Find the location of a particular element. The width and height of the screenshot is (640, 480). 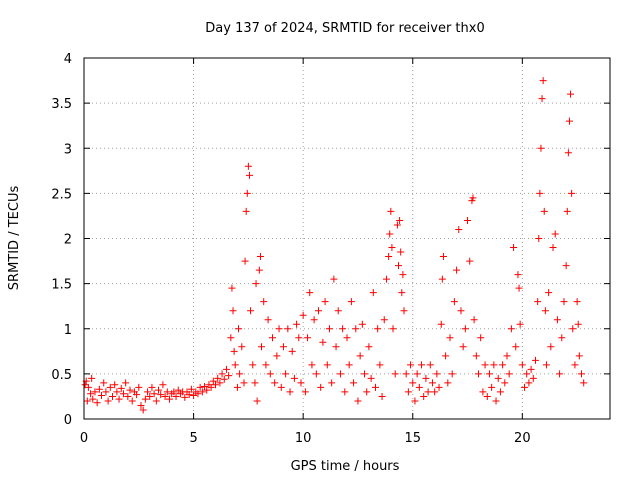

y-tick-label: 2 is located at coordinates (68, 240).